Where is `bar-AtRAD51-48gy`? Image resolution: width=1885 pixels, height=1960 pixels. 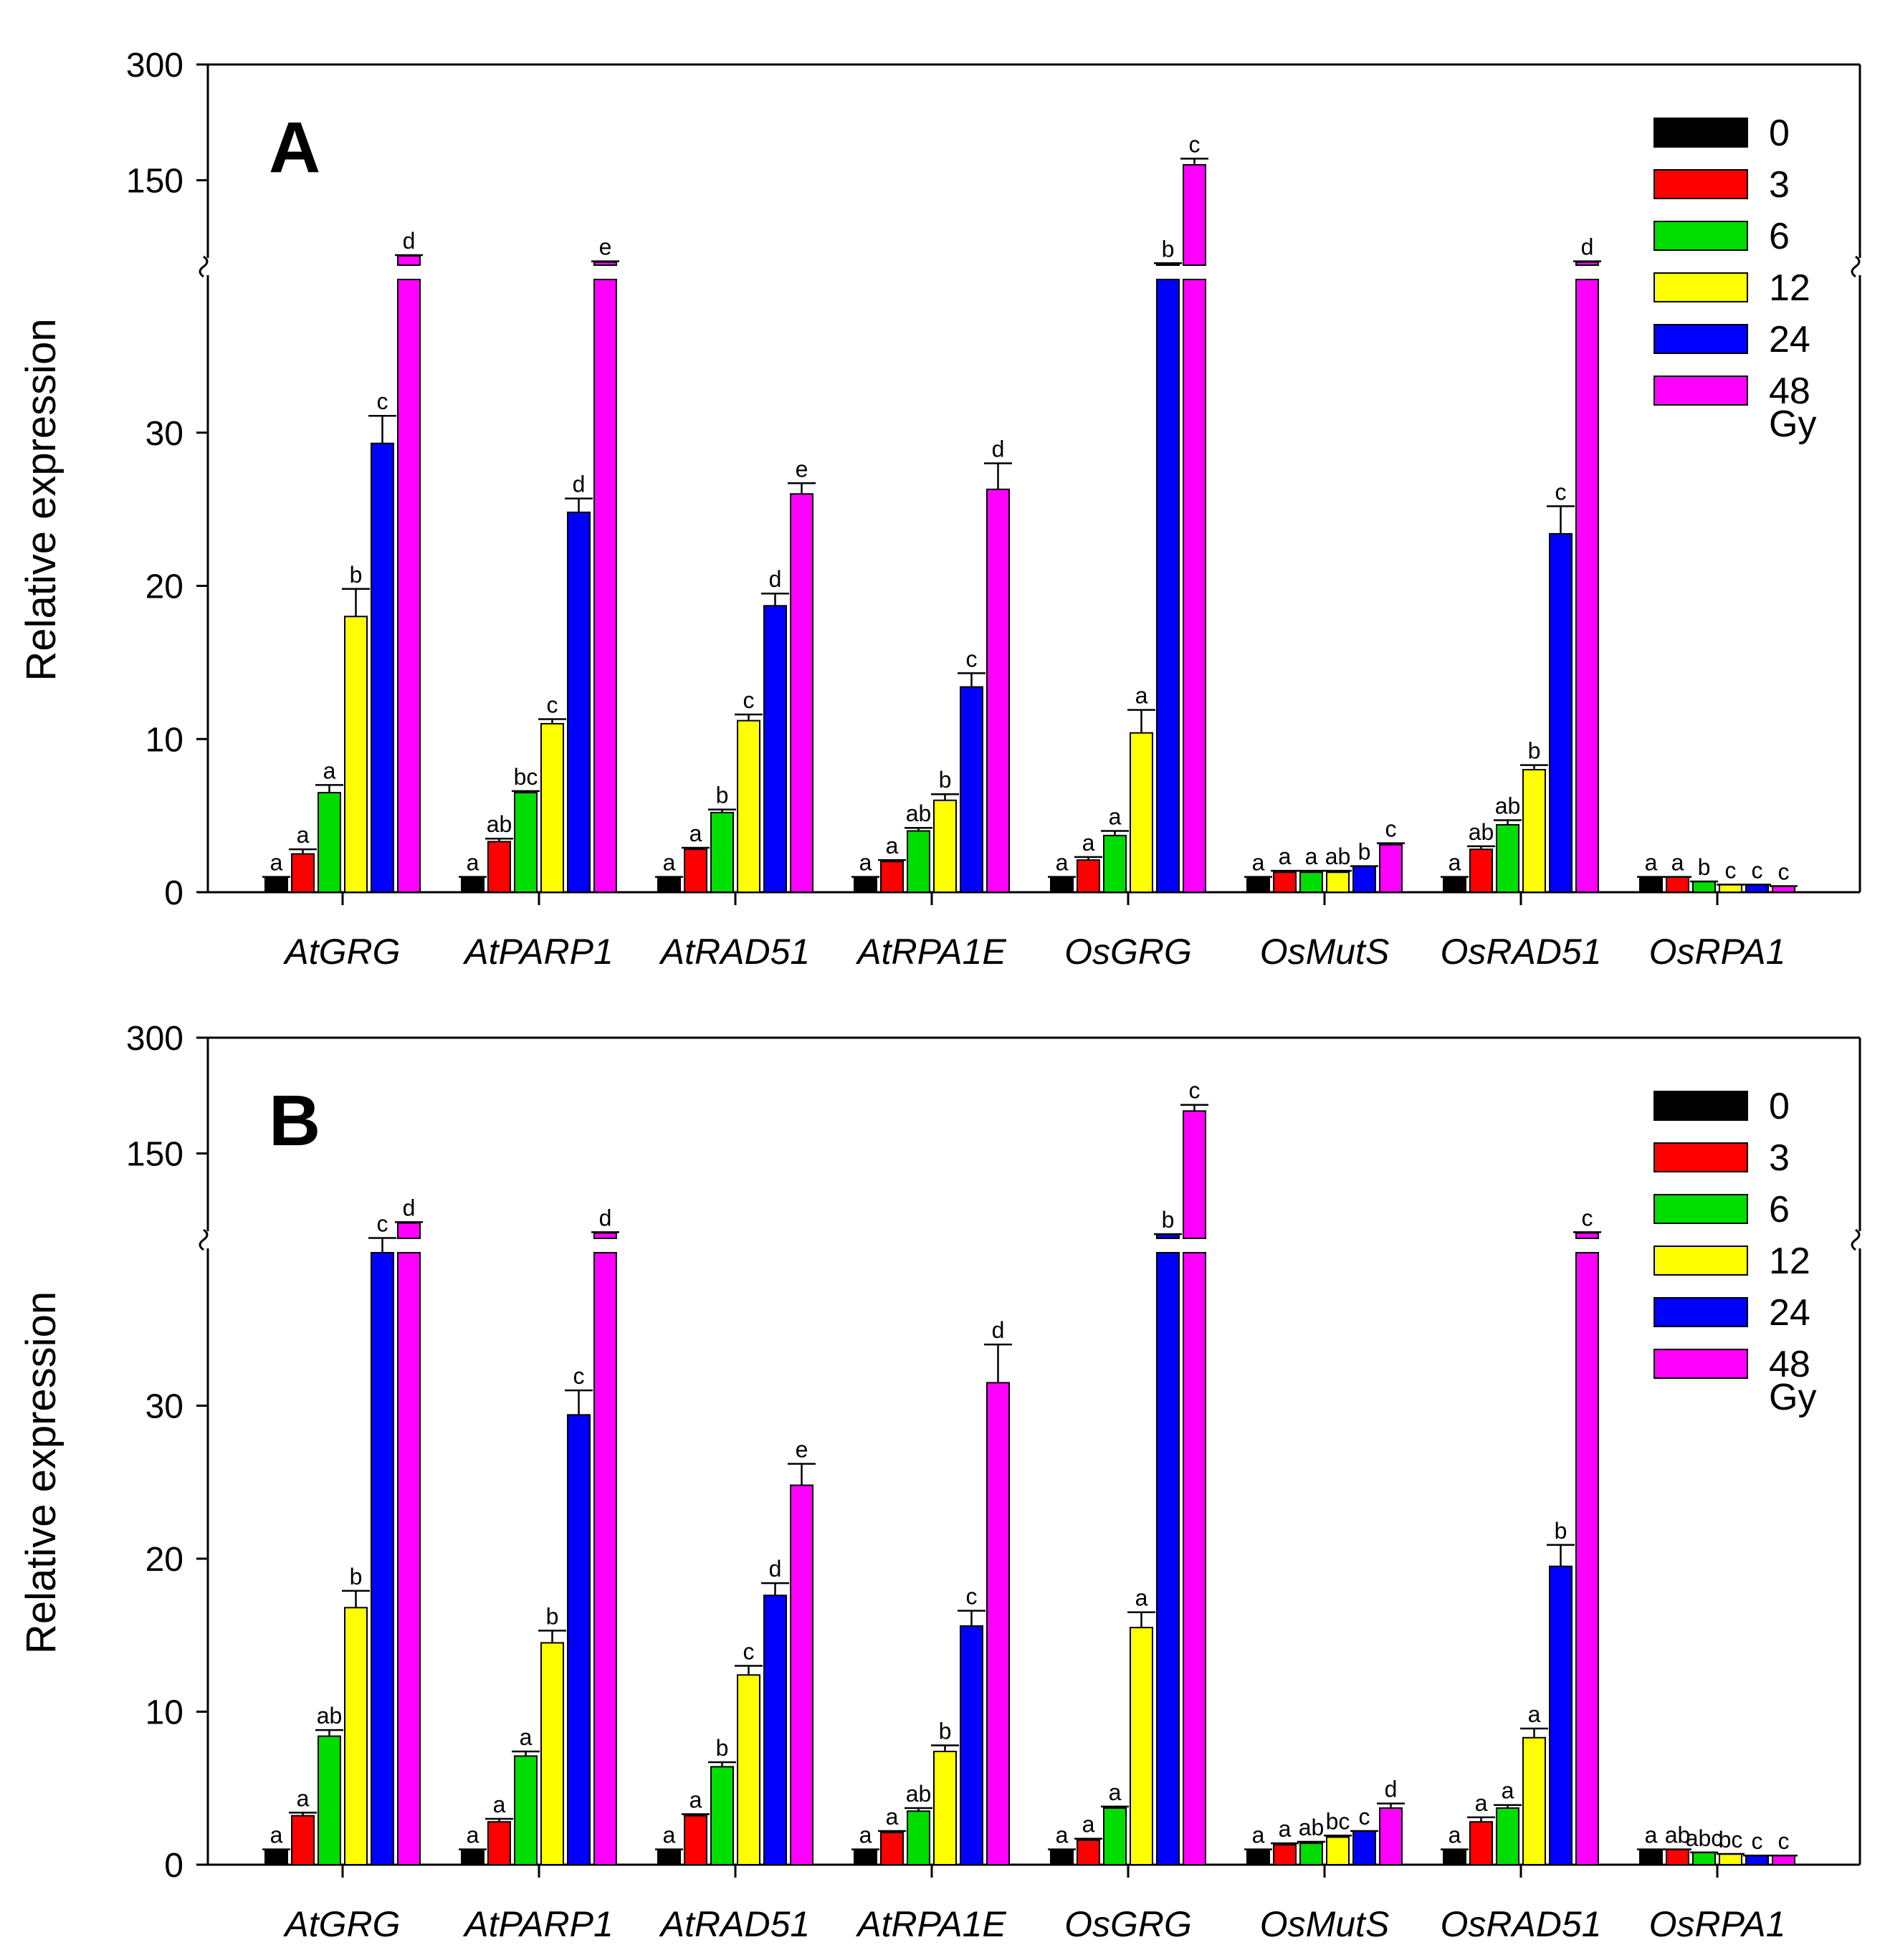 bar-AtRAD51-48gy is located at coordinates (801, 1675).